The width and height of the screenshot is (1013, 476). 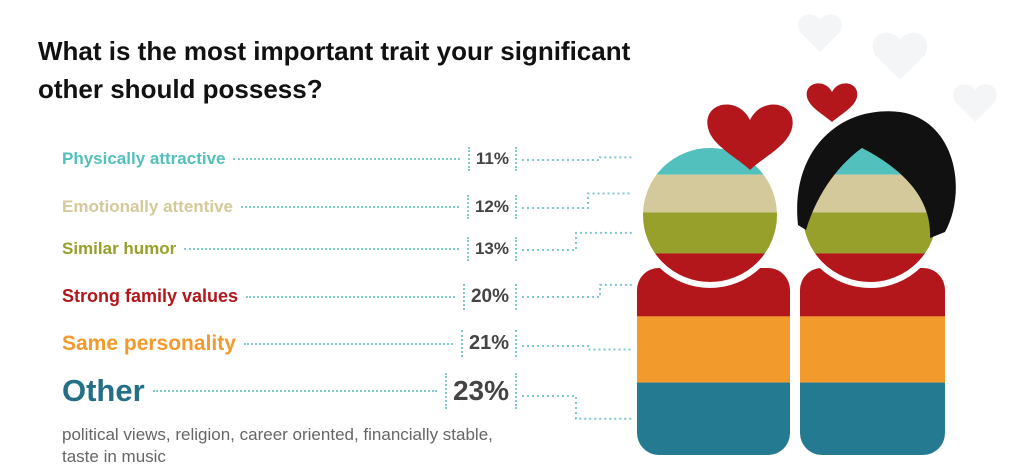 I want to click on value-label: 11%, so click(x=492, y=159).